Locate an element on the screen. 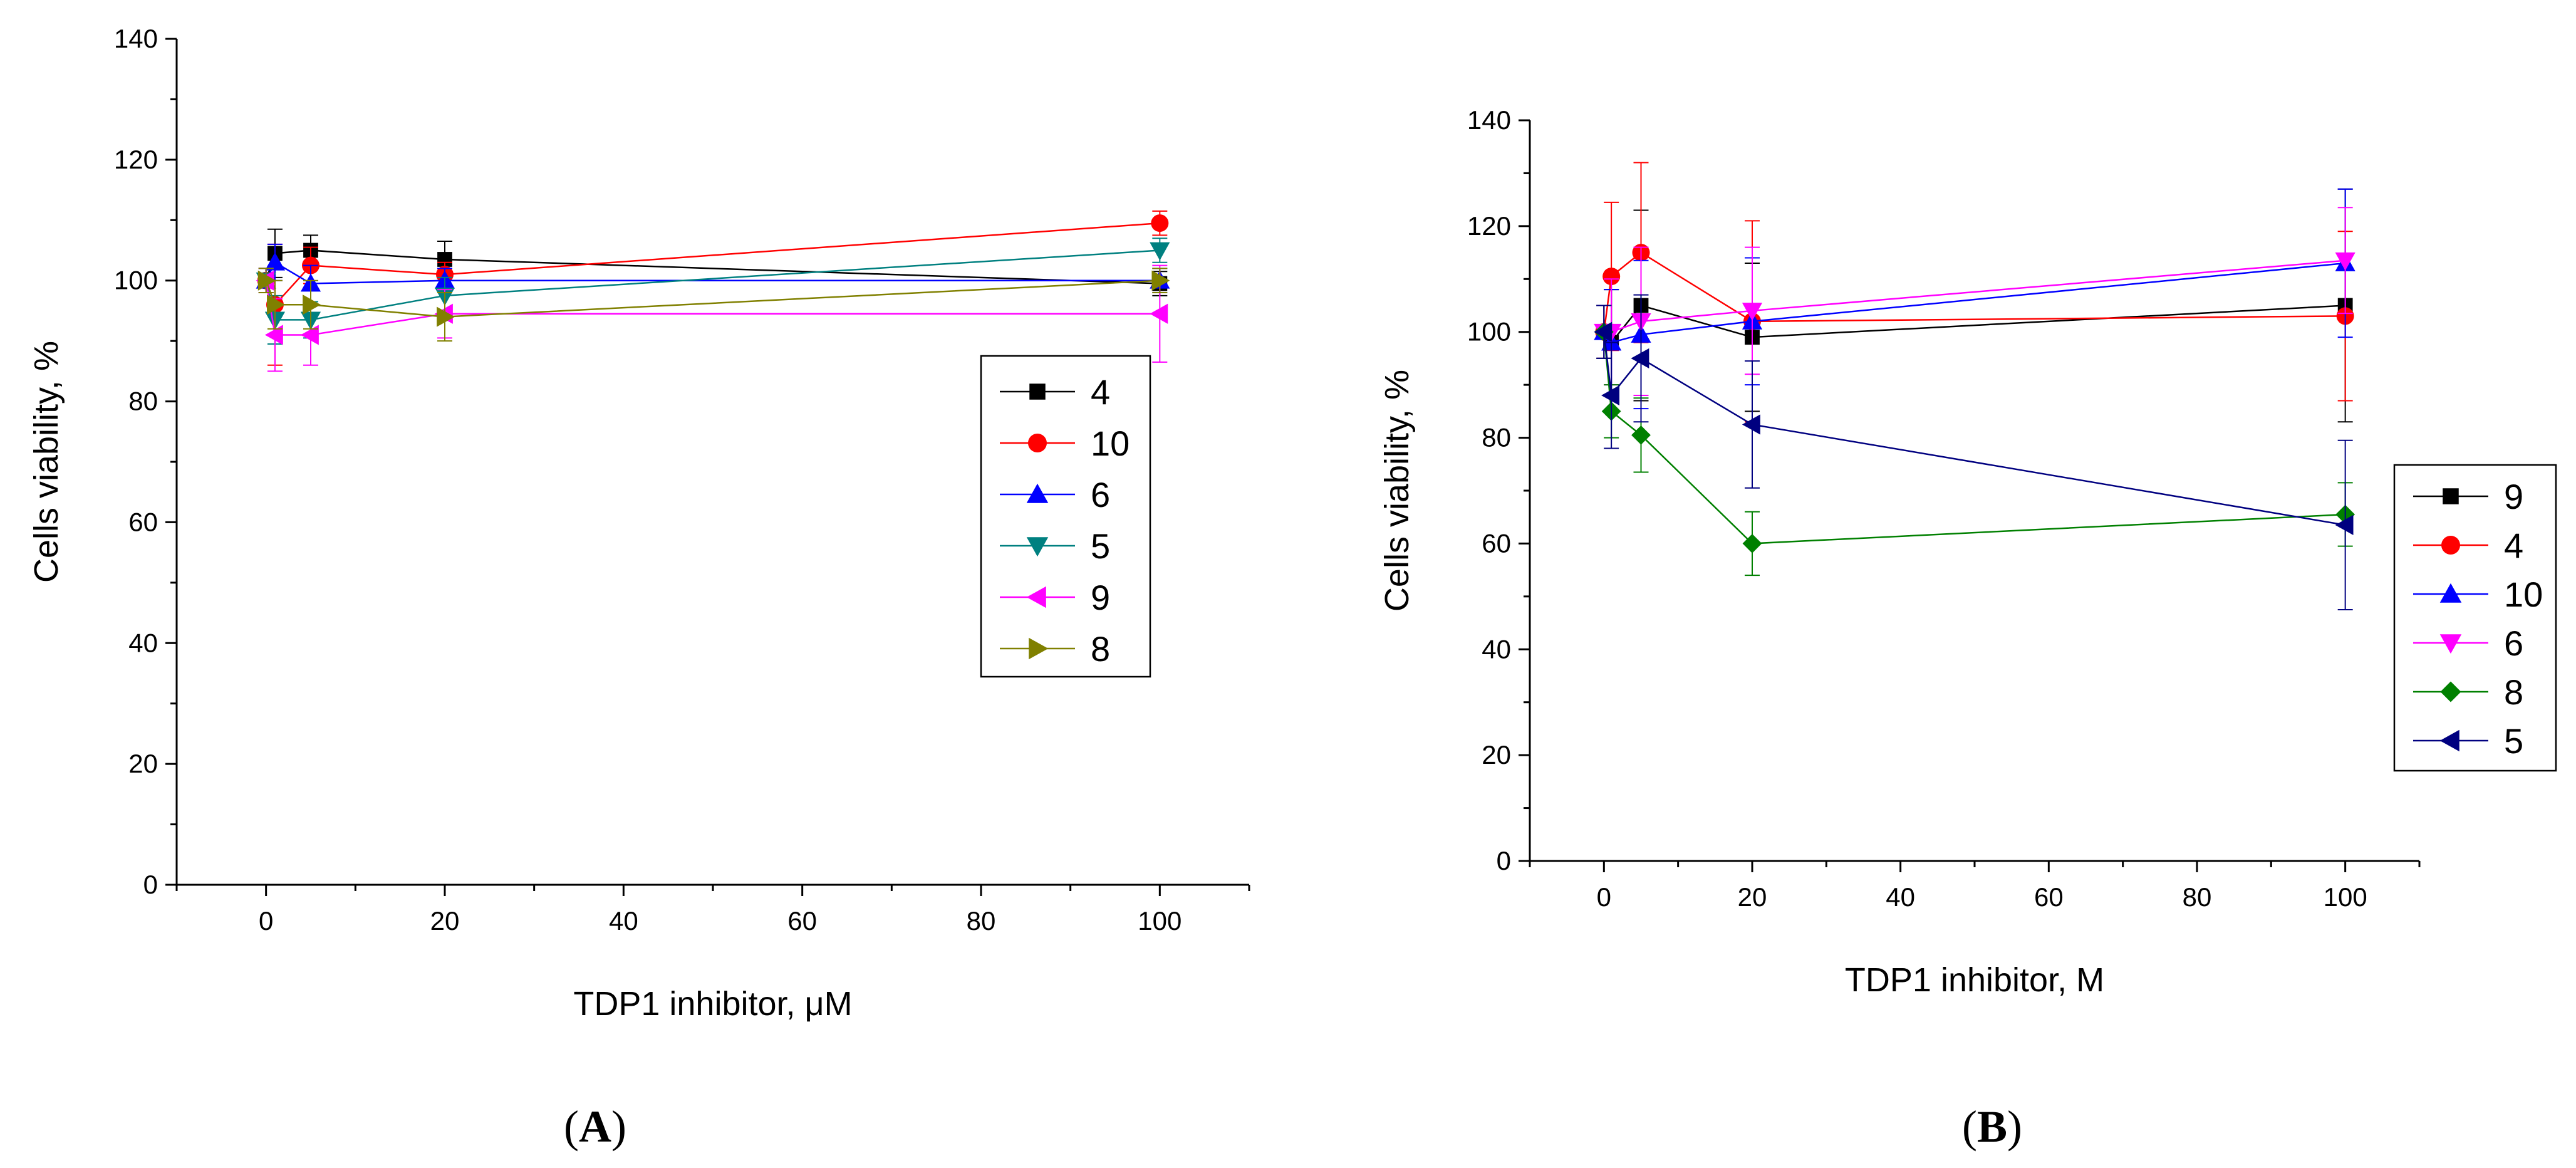  panel-a-legend-label-8: 8 is located at coordinates (1100, 649).